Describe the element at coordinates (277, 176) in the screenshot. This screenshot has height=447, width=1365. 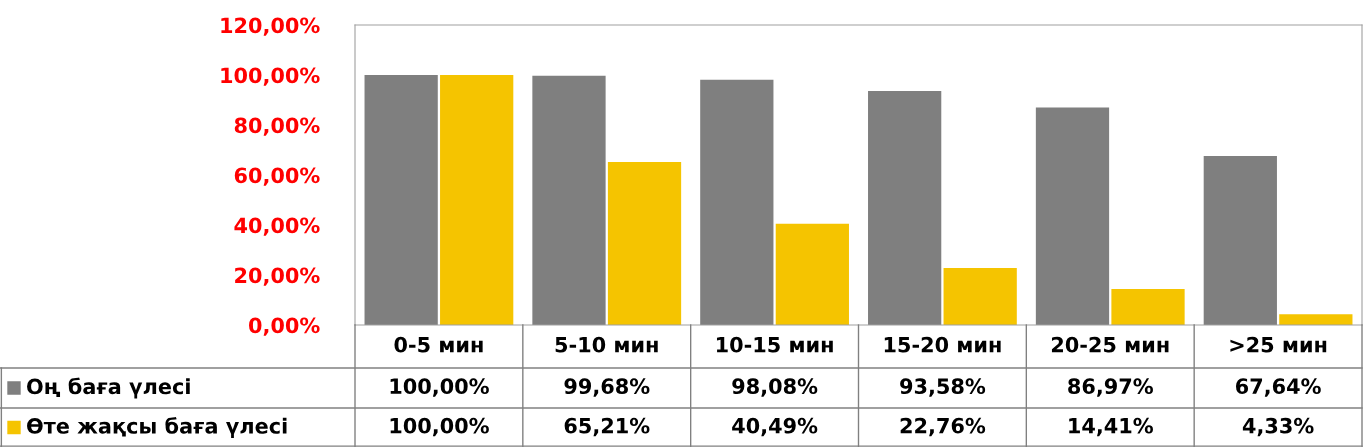
I see `y-tick-label: 60,00%` at that location.